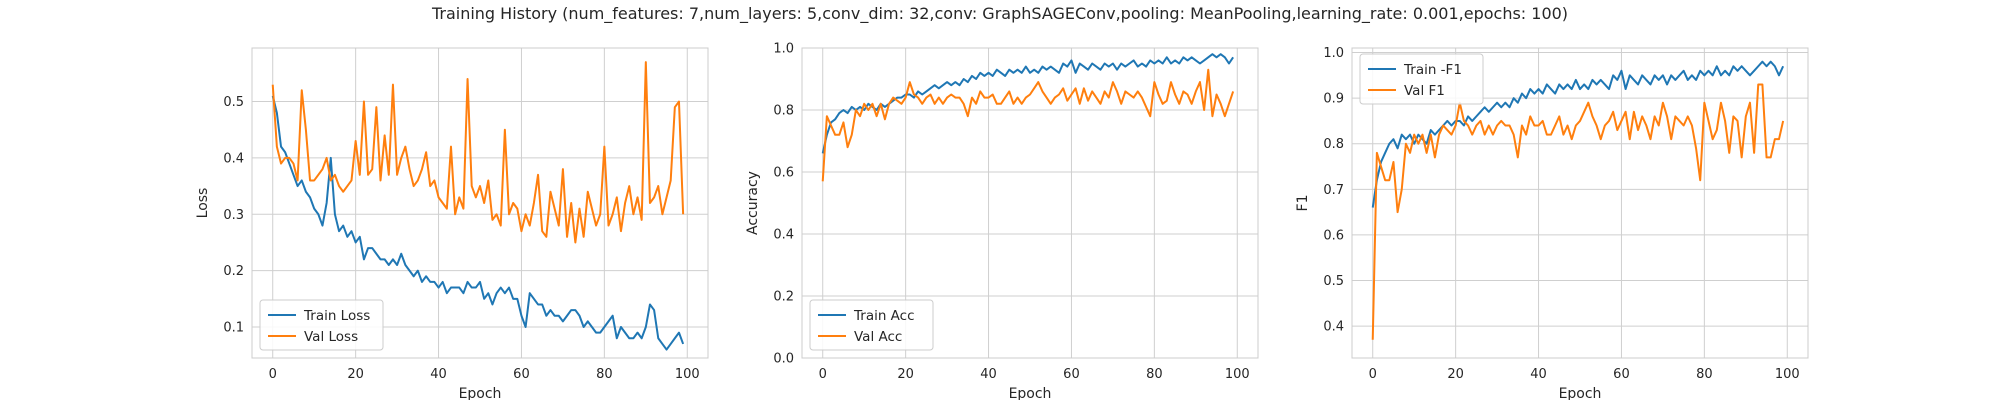 This screenshot has width=2000, height=400. Describe the element at coordinates (336, 316) in the screenshot. I see `legend-label: Train Loss` at that location.